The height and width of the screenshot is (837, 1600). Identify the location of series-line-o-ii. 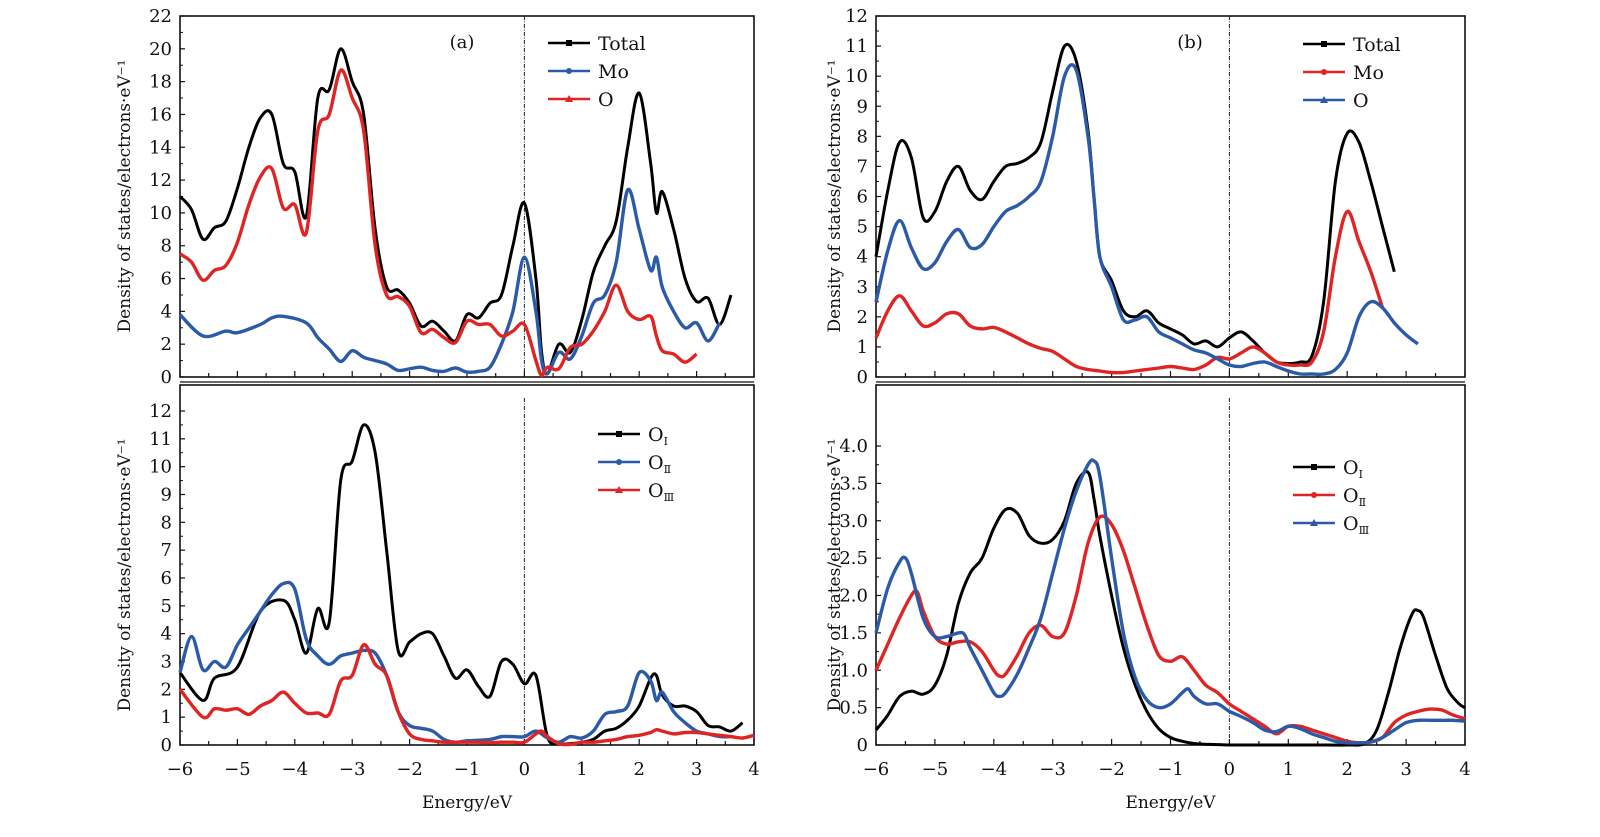
(1170, 629).